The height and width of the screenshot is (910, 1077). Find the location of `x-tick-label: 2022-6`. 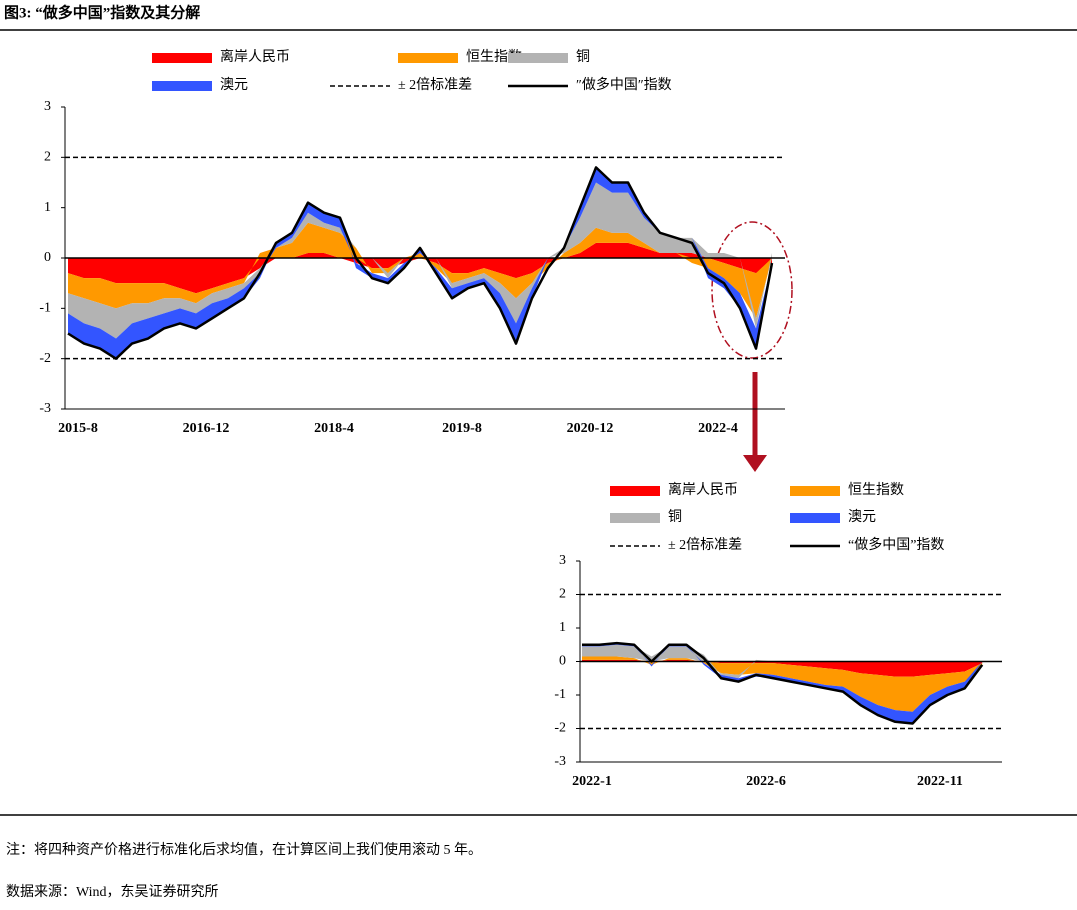

x-tick-label: 2022-6 is located at coordinates (766, 781).